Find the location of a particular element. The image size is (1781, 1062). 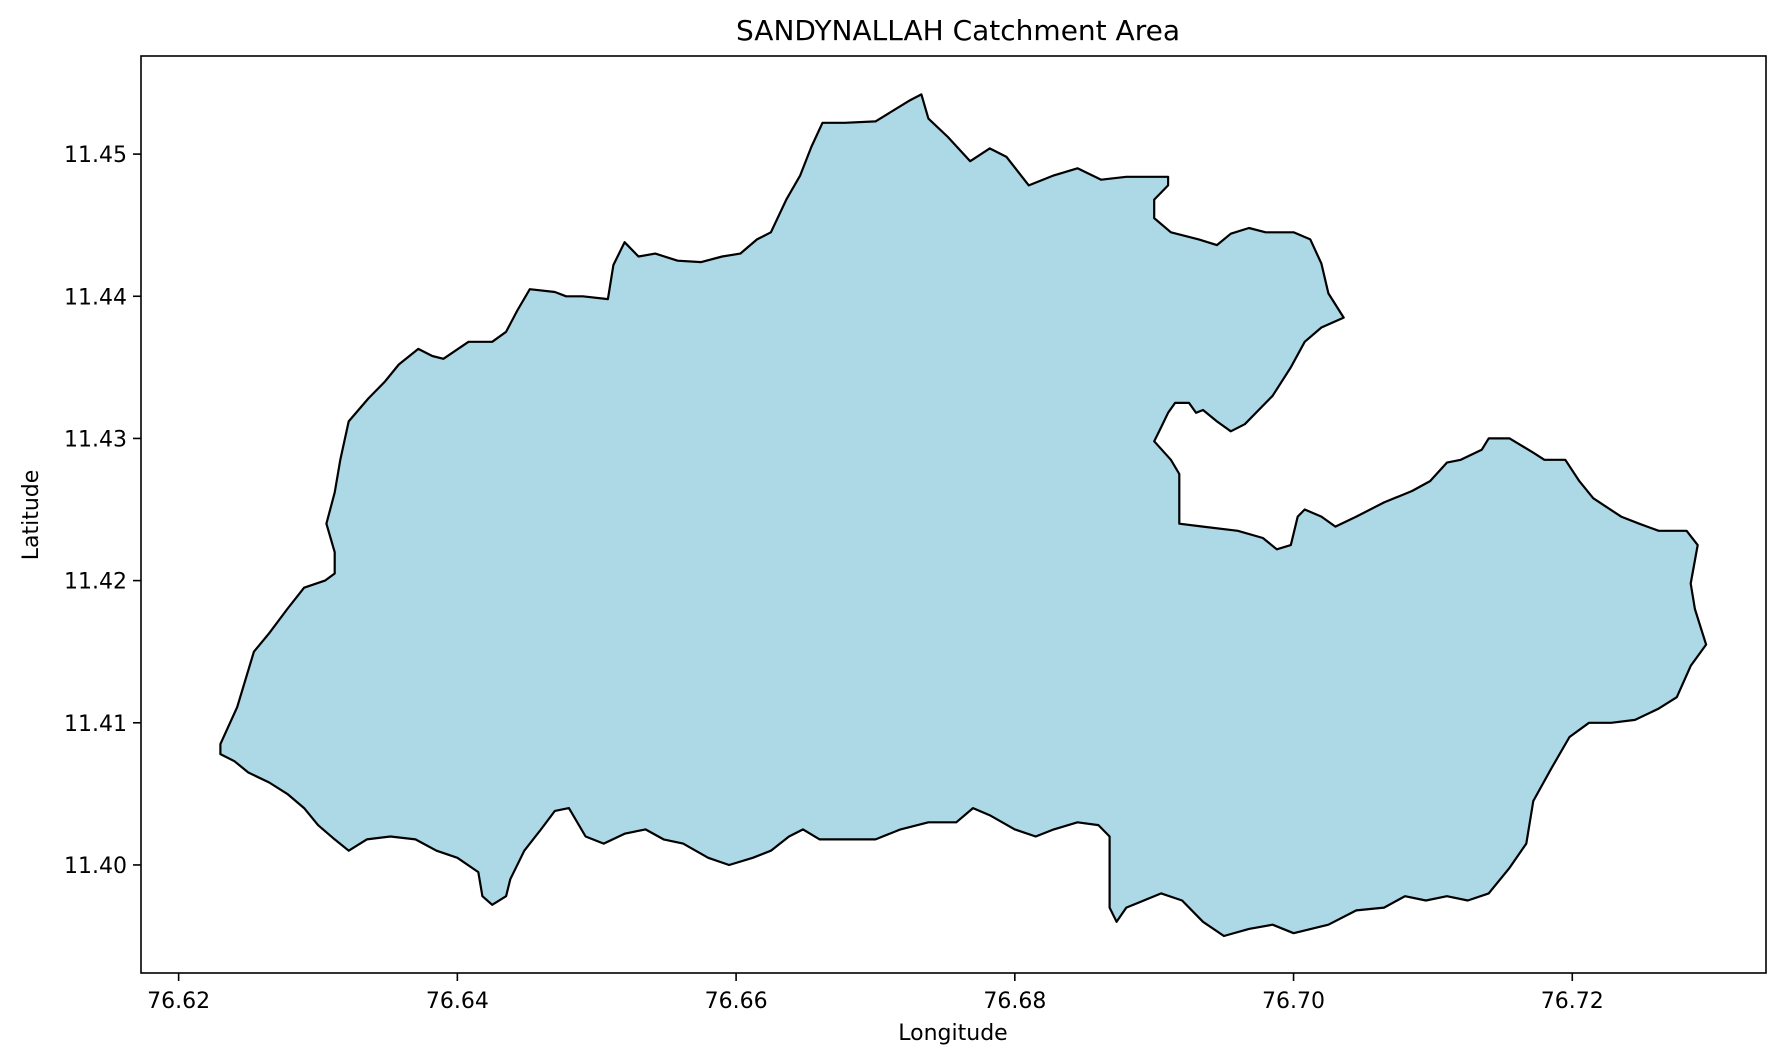

y-axis-label: Latitude is located at coordinates (31, 515).